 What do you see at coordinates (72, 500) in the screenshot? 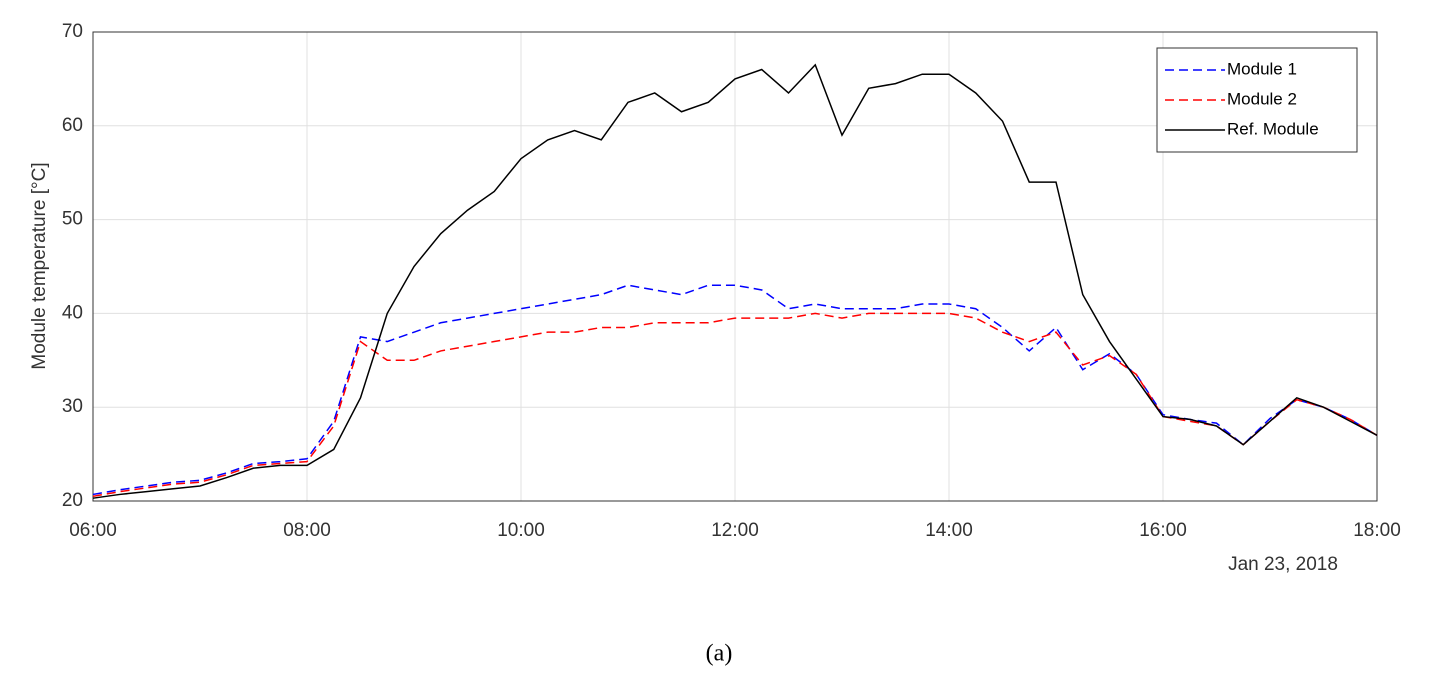
I see `y-tick-label: 20` at bounding box center [72, 500].